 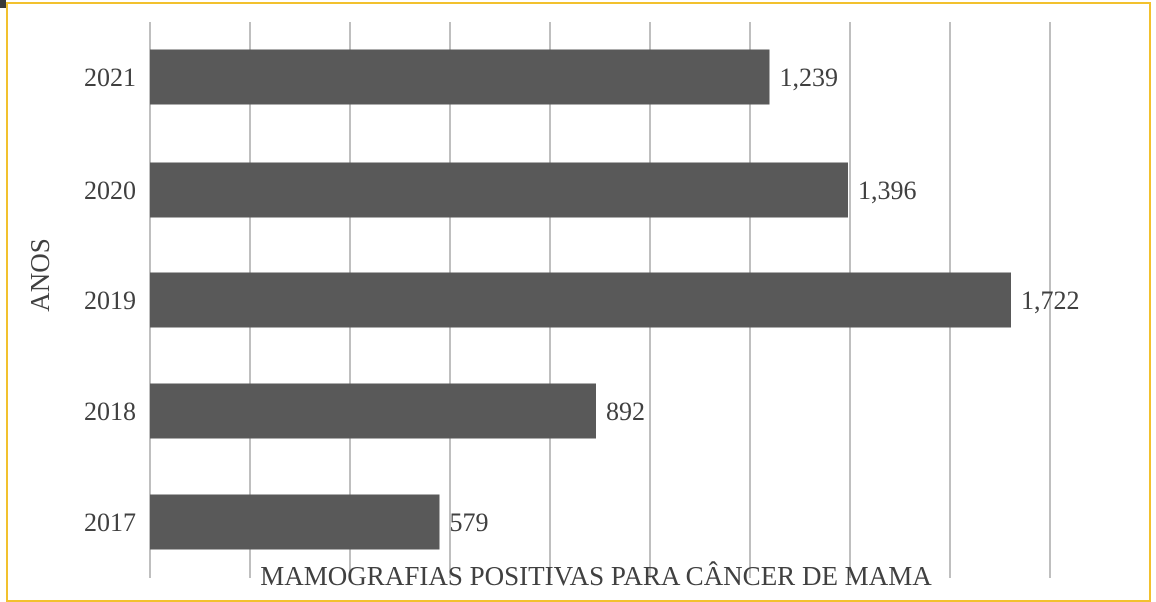 I want to click on y-tick-label-2020: 2020, so click(x=110, y=190).